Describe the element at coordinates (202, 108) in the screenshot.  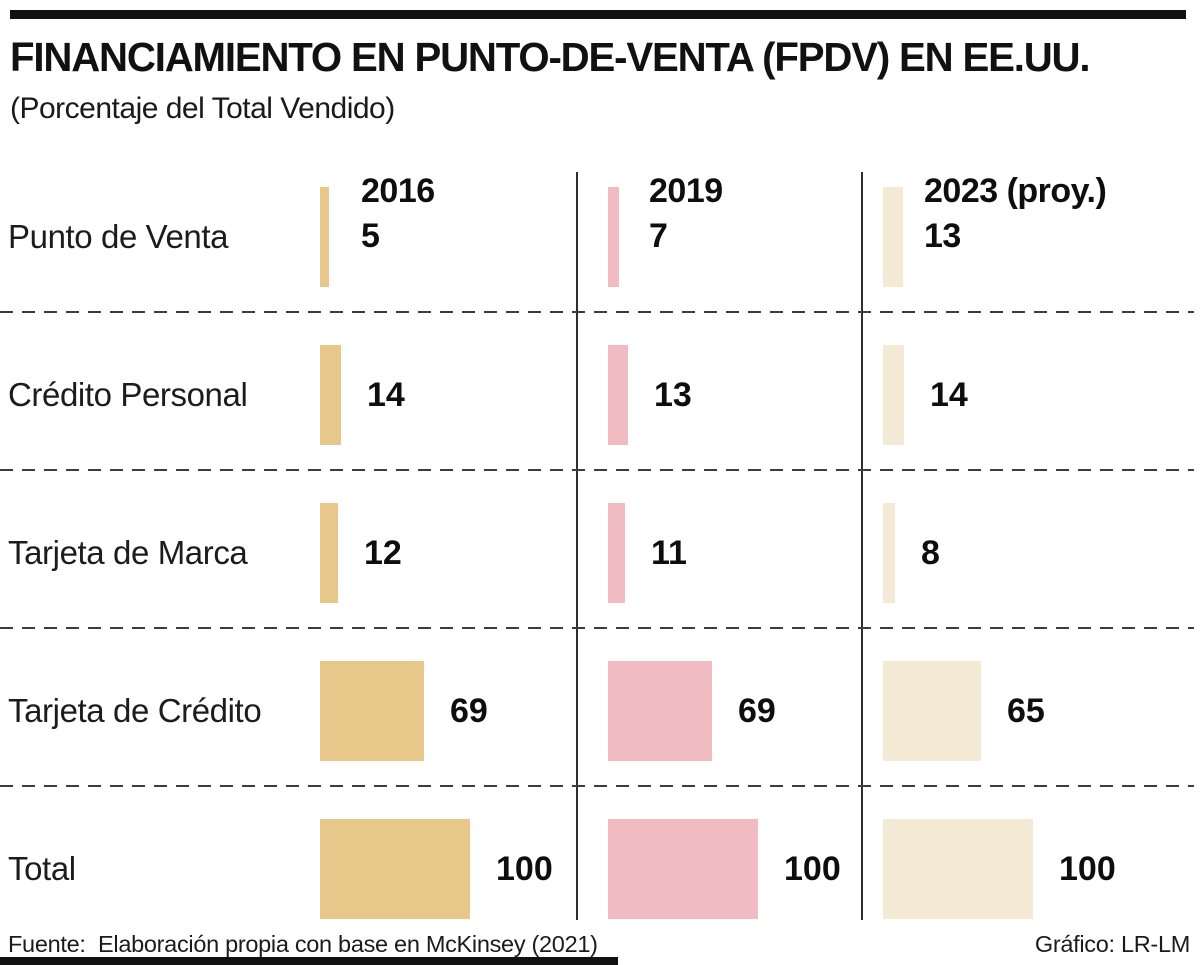
I see `page-subtitle: (Porcentaje del Total Vendido)` at that location.